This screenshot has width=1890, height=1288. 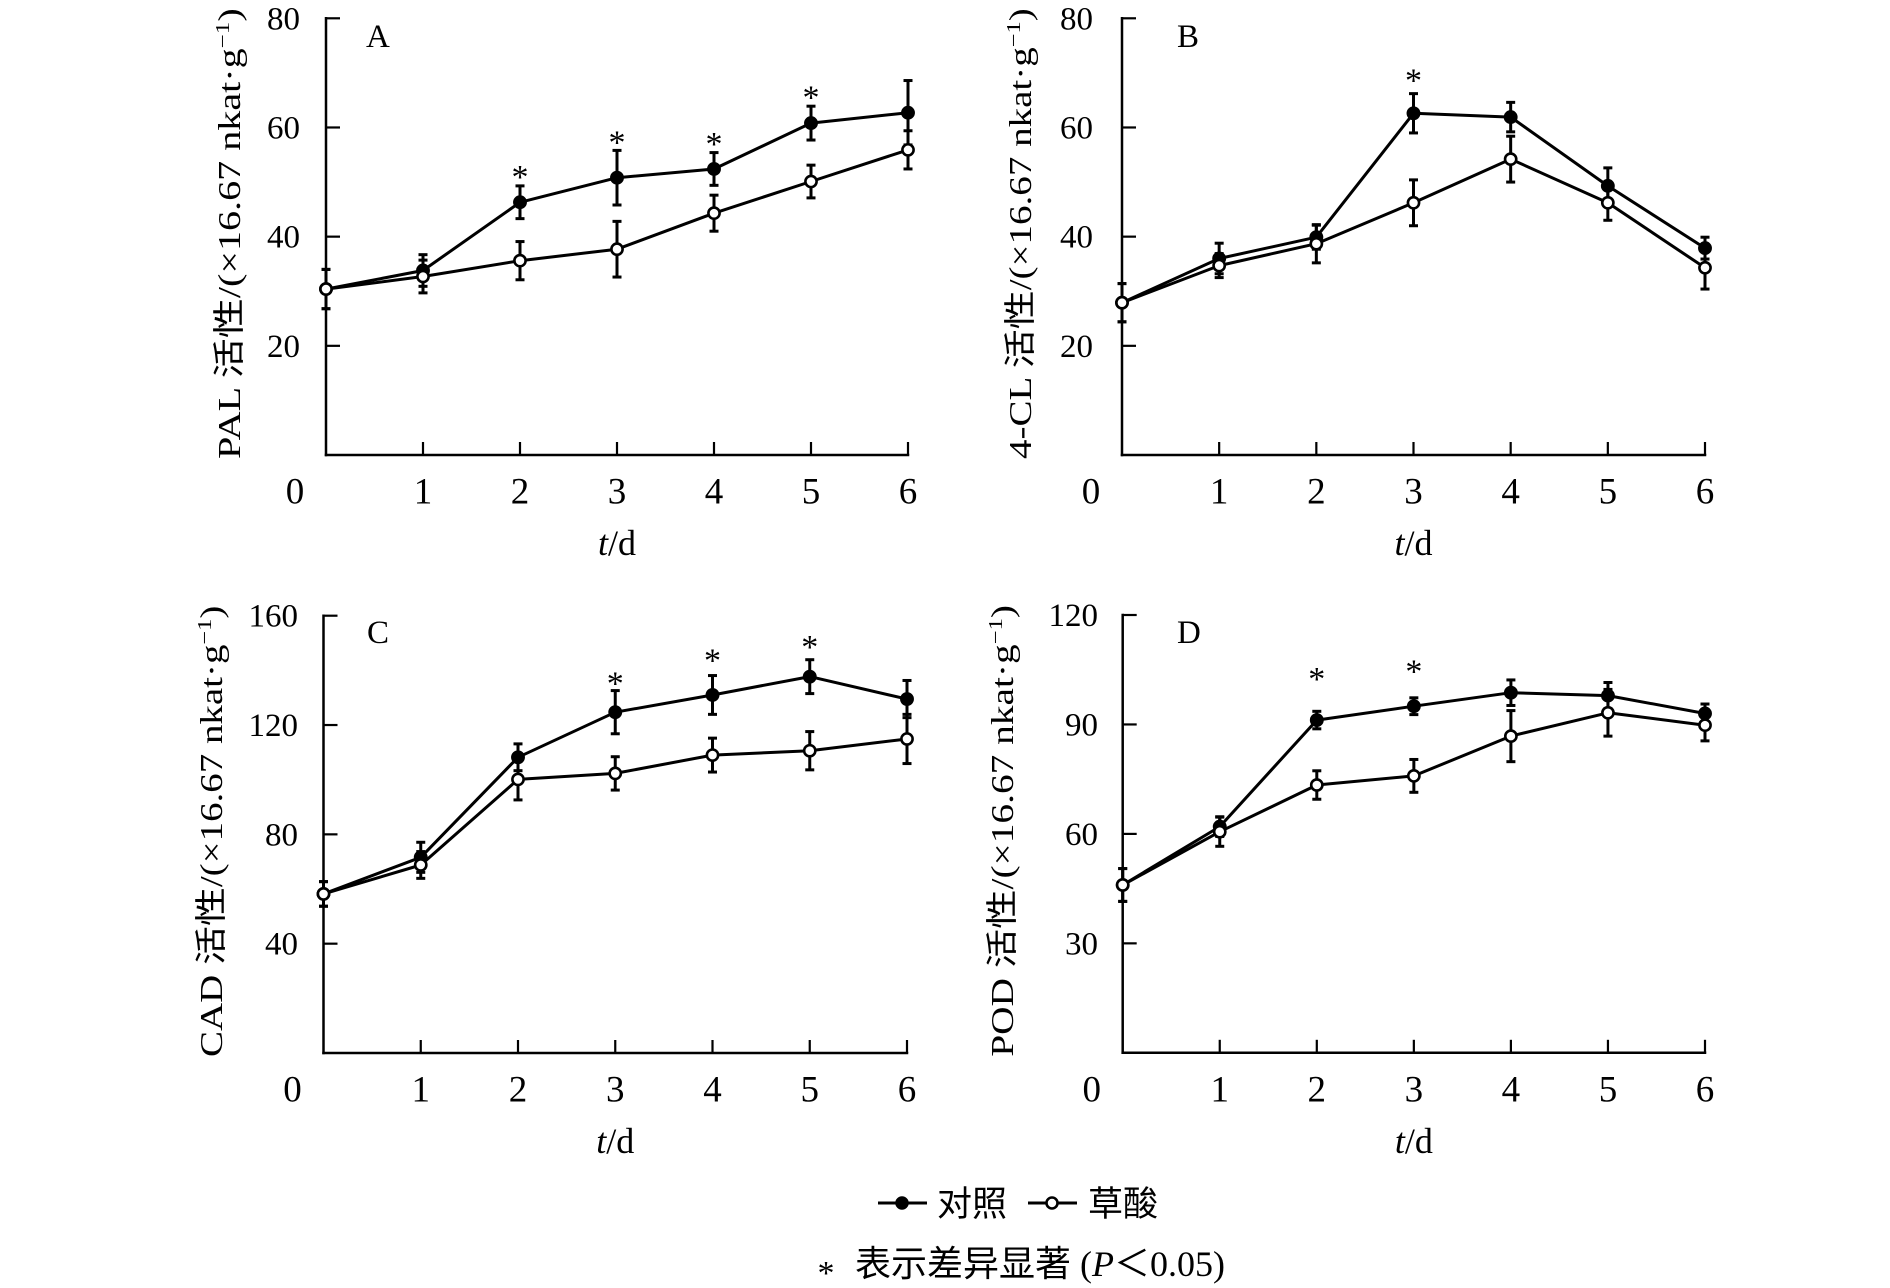 I want to click on panel-label: D, so click(x=1189, y=633).